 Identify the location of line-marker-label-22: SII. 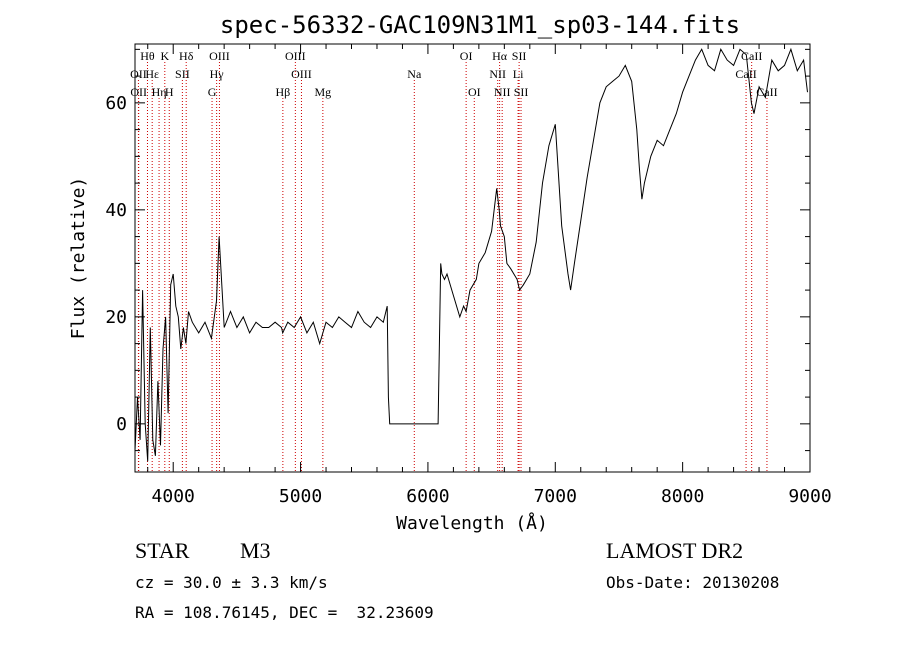
(519, 56).